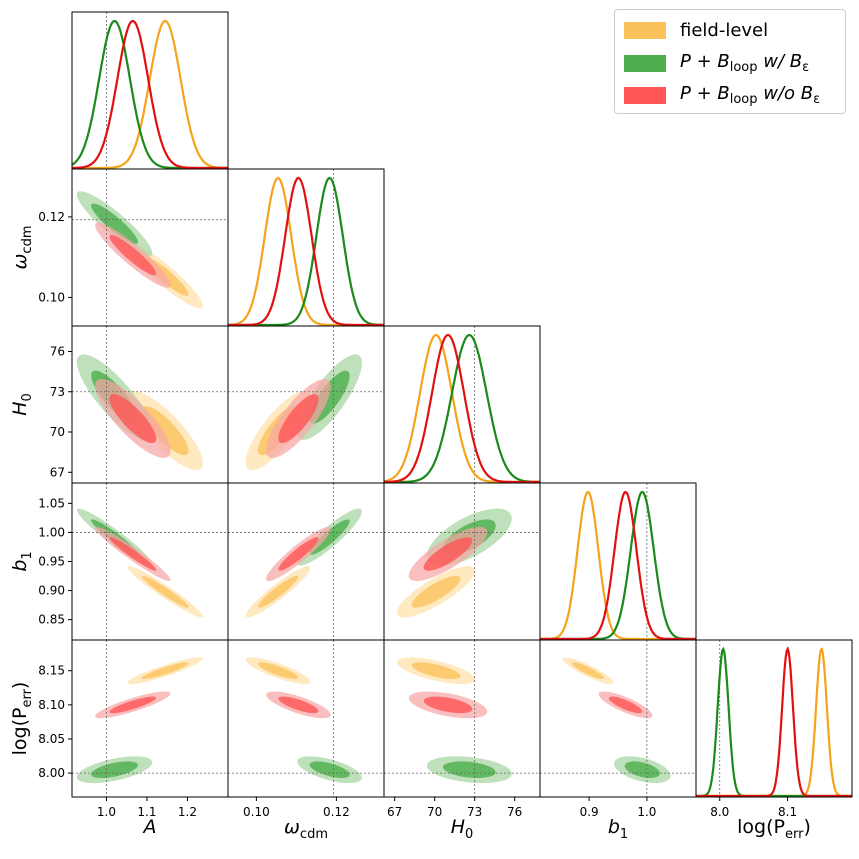 The height and width of the screenshot is (859, 859). Describe the element at coordinates (51, 217) in the screenshot. I see `y-tick-label-omega_cdm: 0.12` at that location.